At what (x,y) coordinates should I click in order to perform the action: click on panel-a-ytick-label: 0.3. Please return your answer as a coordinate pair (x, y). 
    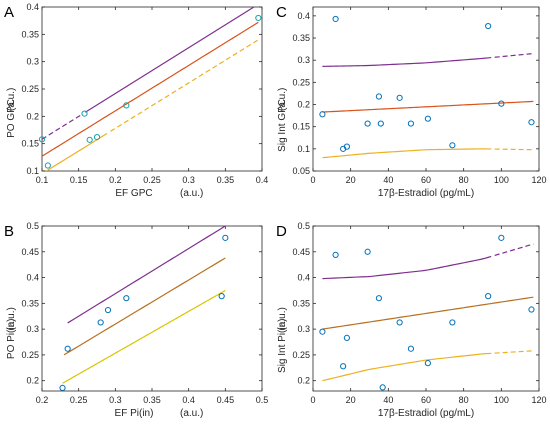
    Looking at the image, I should click on (32, 62).